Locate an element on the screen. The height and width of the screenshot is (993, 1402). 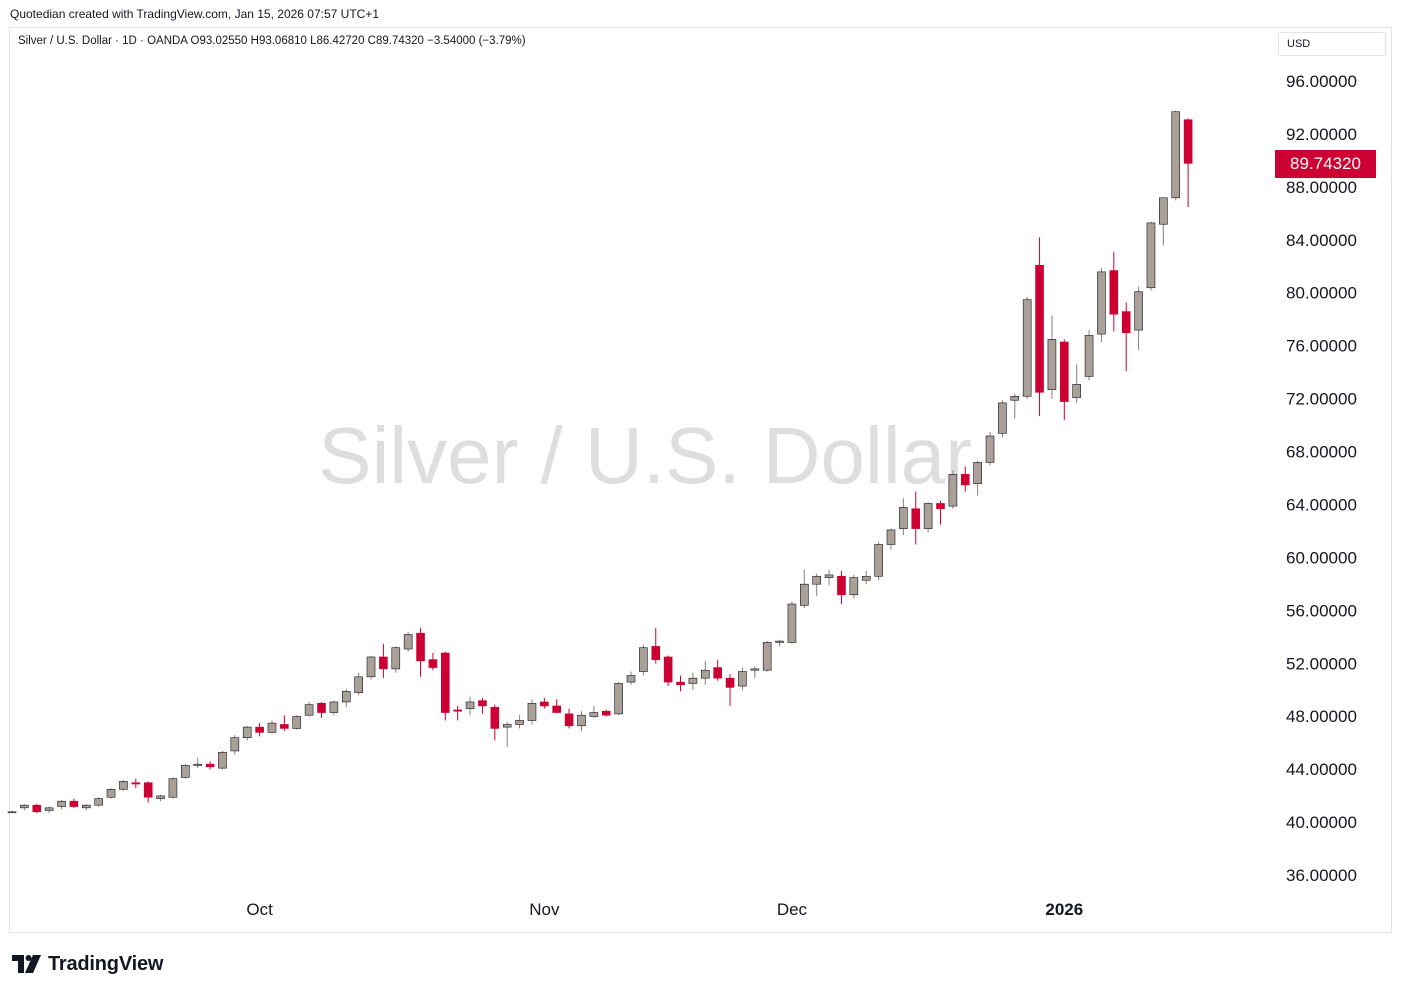
time-tick-label: 2026 is located at coordinates (1064, 909).